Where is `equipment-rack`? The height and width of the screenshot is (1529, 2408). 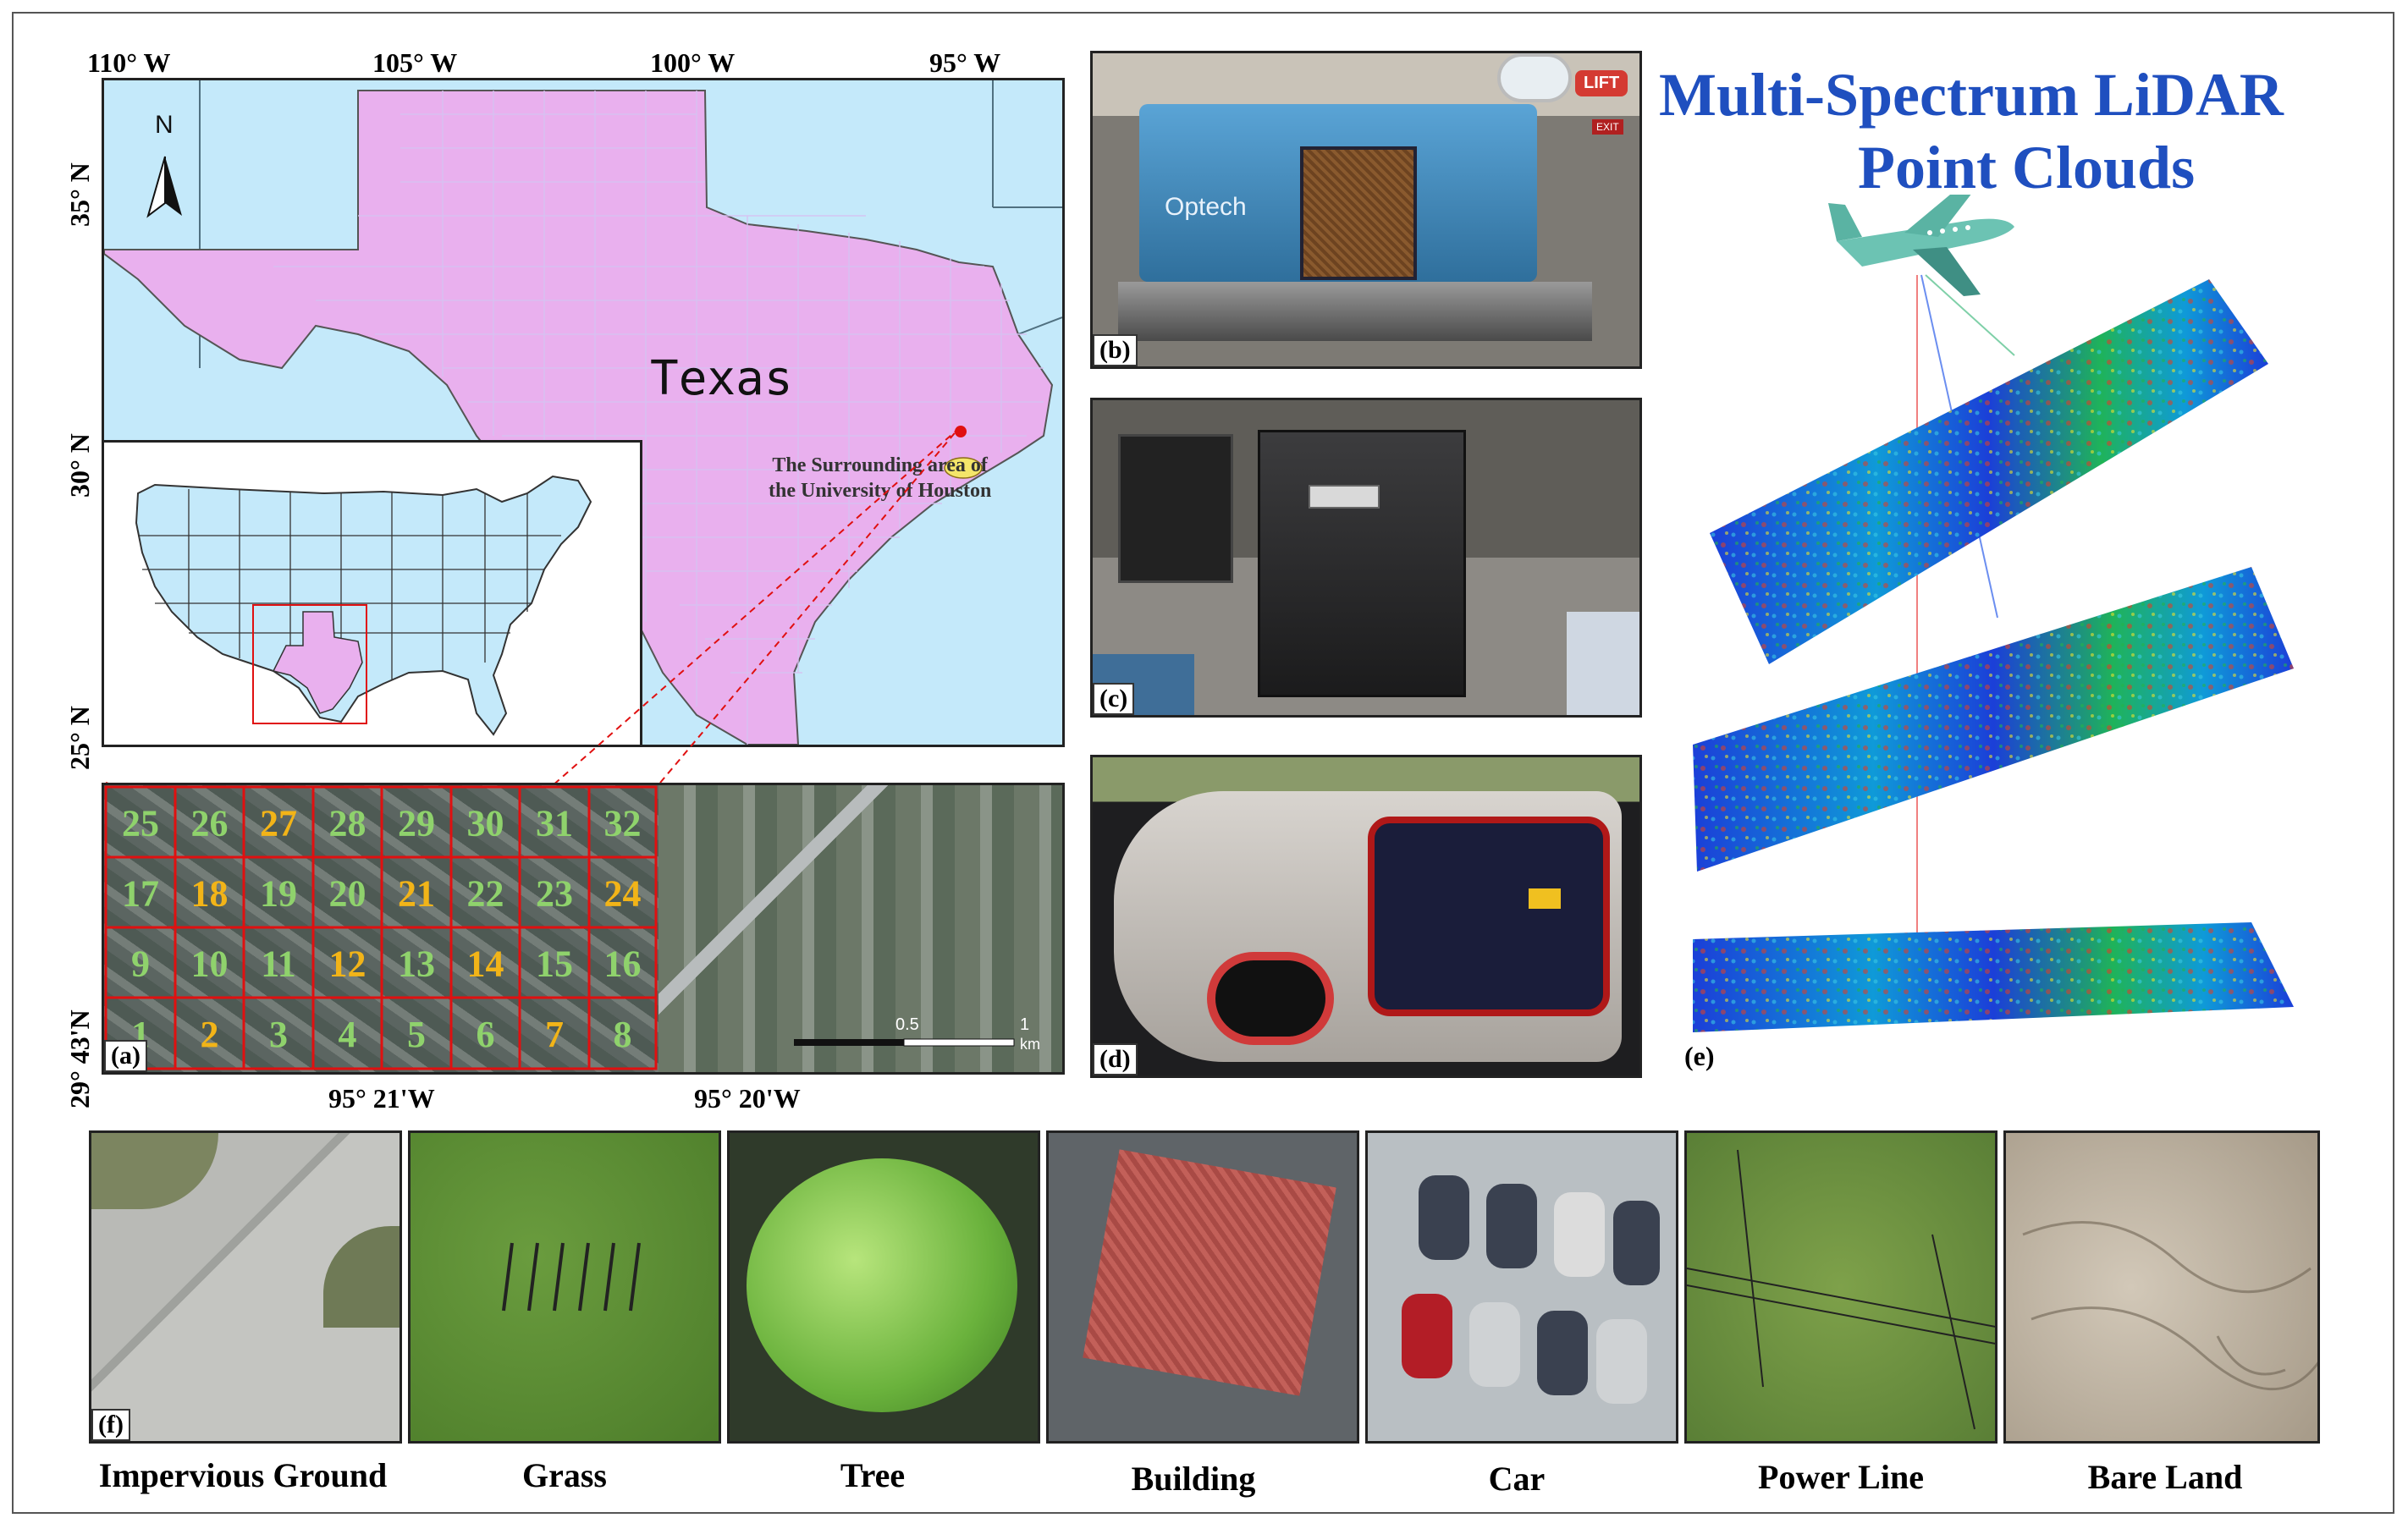 equipment-rack is located at coordinates (1362, 563).